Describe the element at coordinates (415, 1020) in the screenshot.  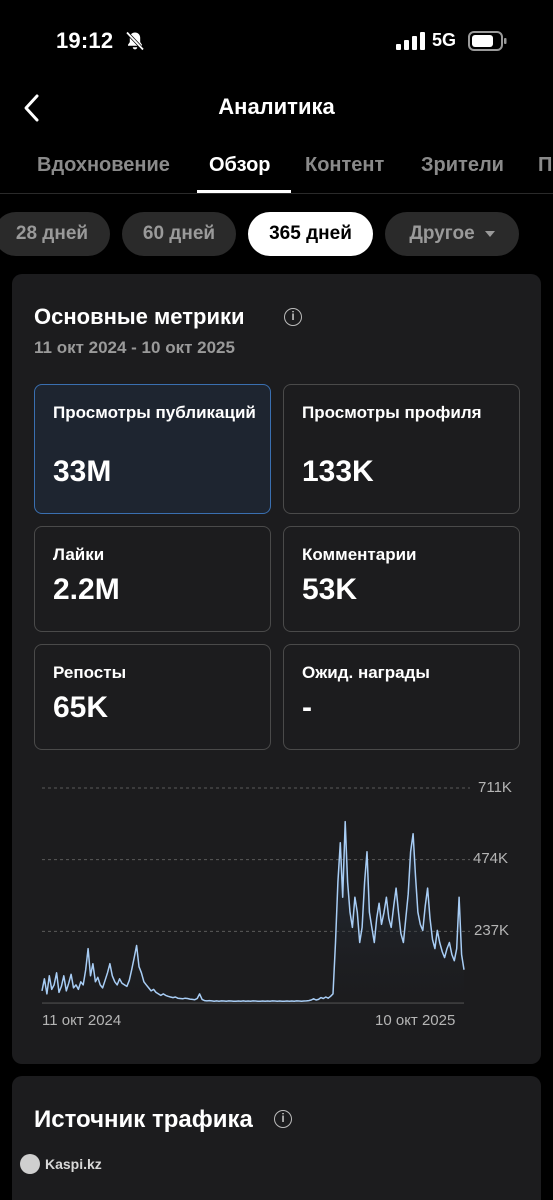
I see `x-tick-label: 10 окт 2025` at that location.